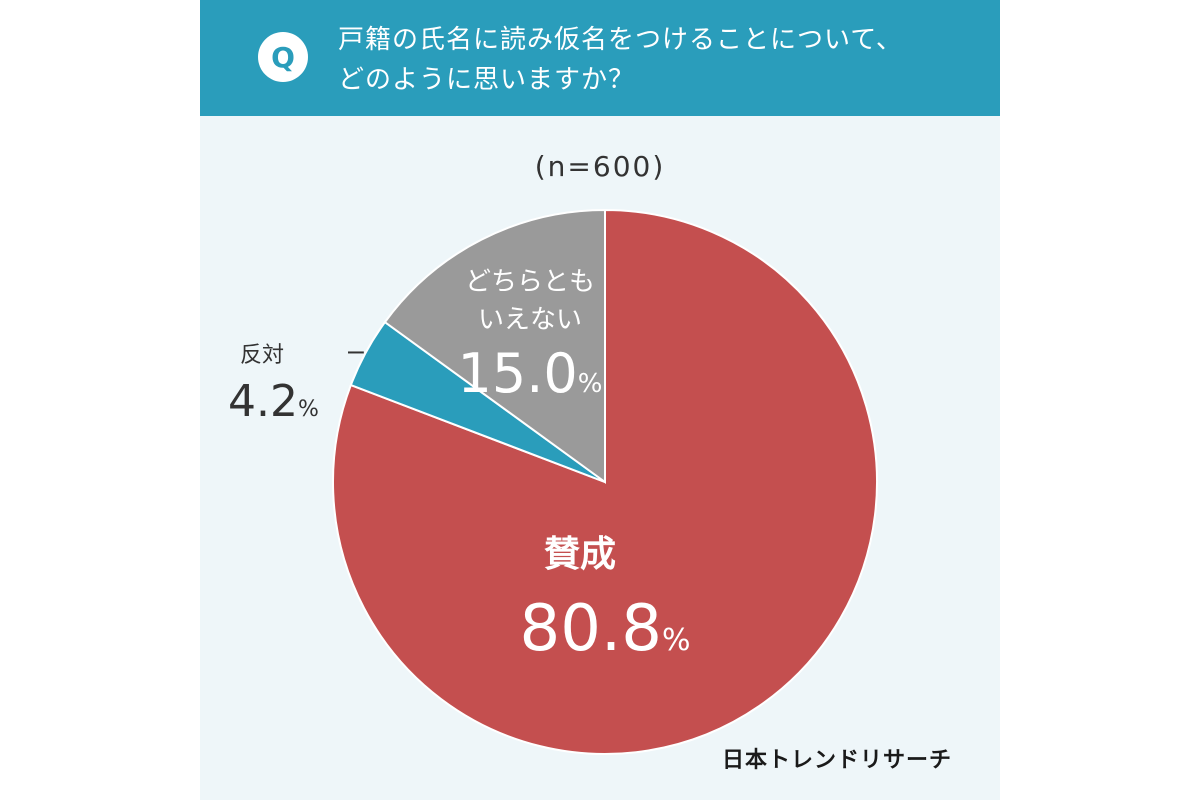 This screenshot has width=1200, height=800. I want to click on neutral-label-line2: いえない, so click(530, 320).